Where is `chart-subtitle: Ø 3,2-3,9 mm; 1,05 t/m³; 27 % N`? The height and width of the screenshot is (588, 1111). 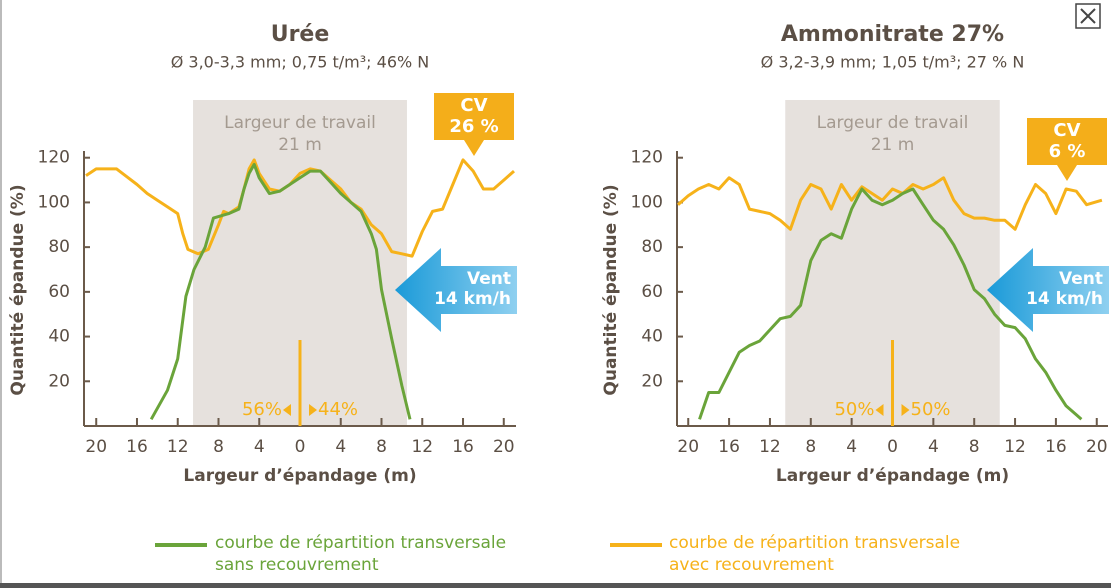 chart-subtitle: Ø 3,2-3,9 mm; 1,05 t/m³; 27 % N is located at coordinates (893, 62).